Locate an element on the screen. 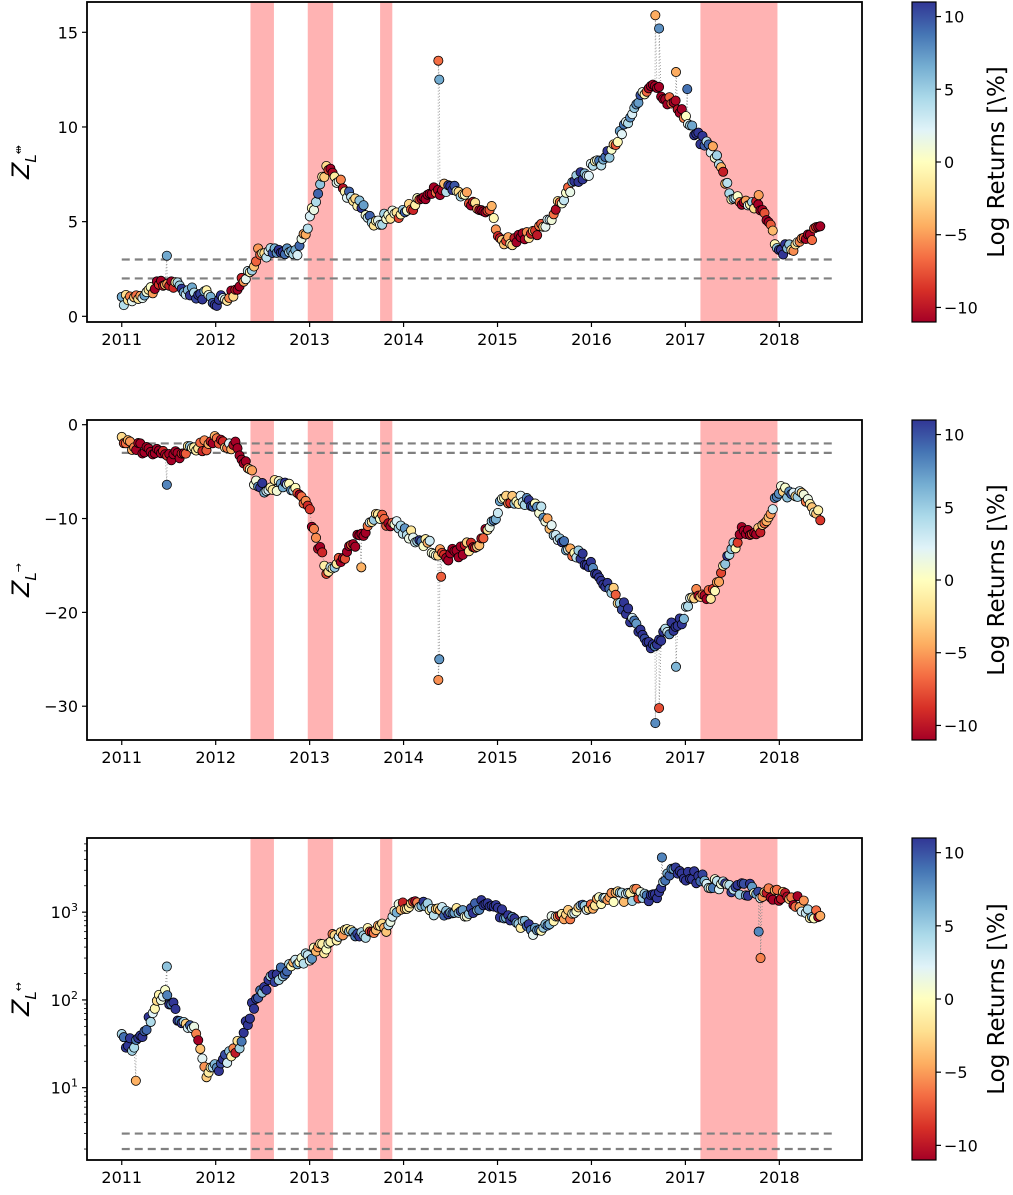  colorbar-label: Log Returns [\%] is located at coordinates (997, 162).